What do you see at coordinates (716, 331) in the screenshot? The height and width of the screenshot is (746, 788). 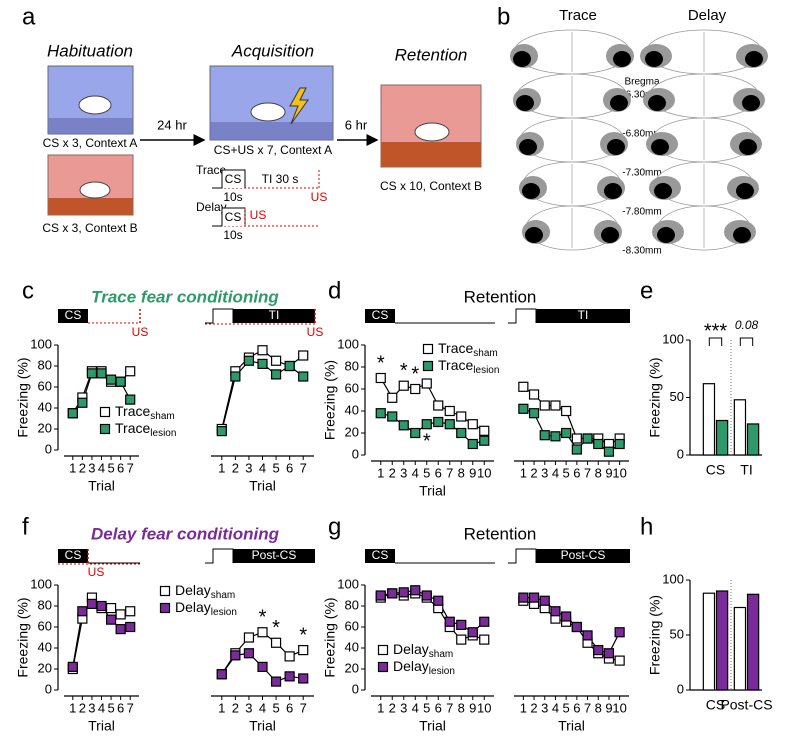 I see `significance: ***` at bounding box center [716, 331].